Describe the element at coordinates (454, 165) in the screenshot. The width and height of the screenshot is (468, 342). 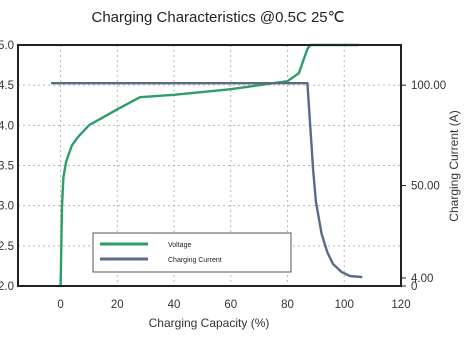
I see `right-axis-label: Charging Current (A)` at that location.